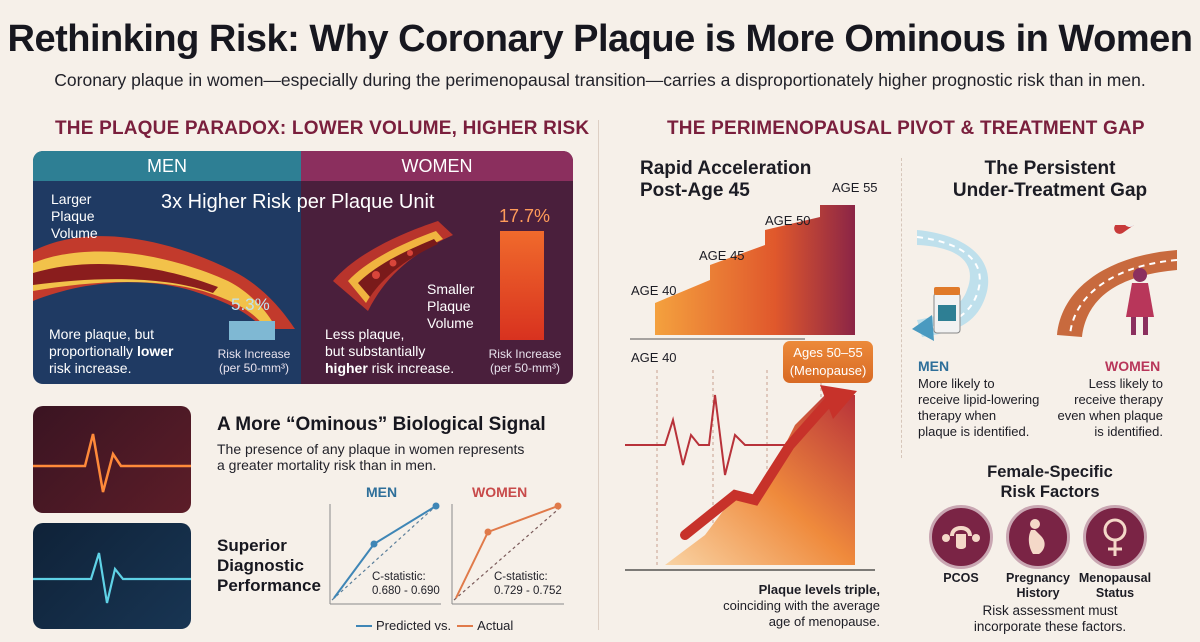 This screenshot has height=642, width=1200. I want to click on artery-illustrations, so click(243, 275).